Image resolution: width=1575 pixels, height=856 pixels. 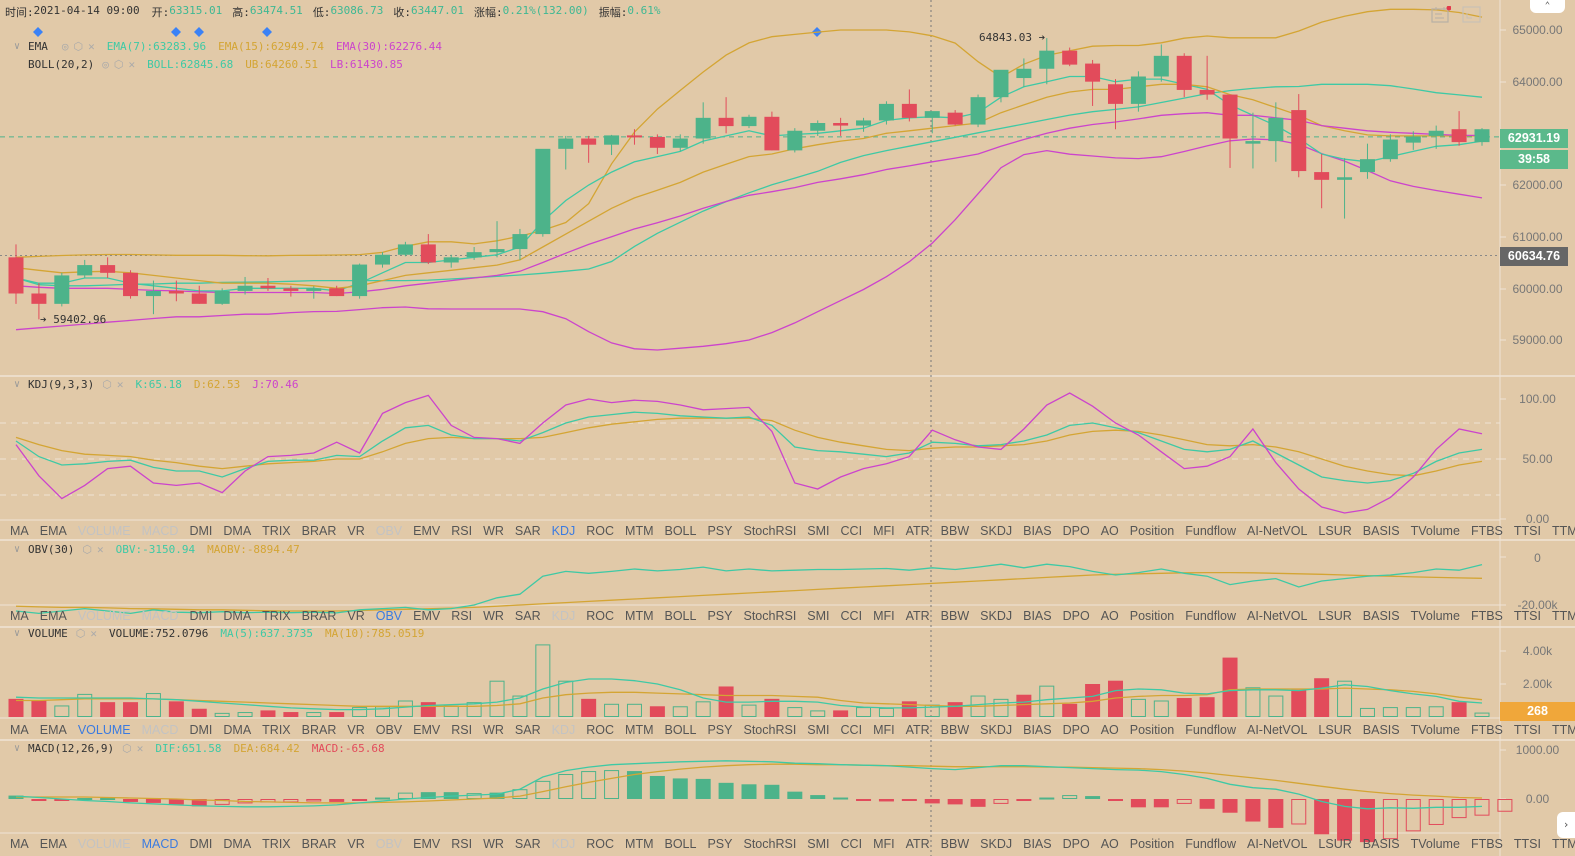 I want to click on indicator-tab-ma: MA, so click(x=19, y=730).